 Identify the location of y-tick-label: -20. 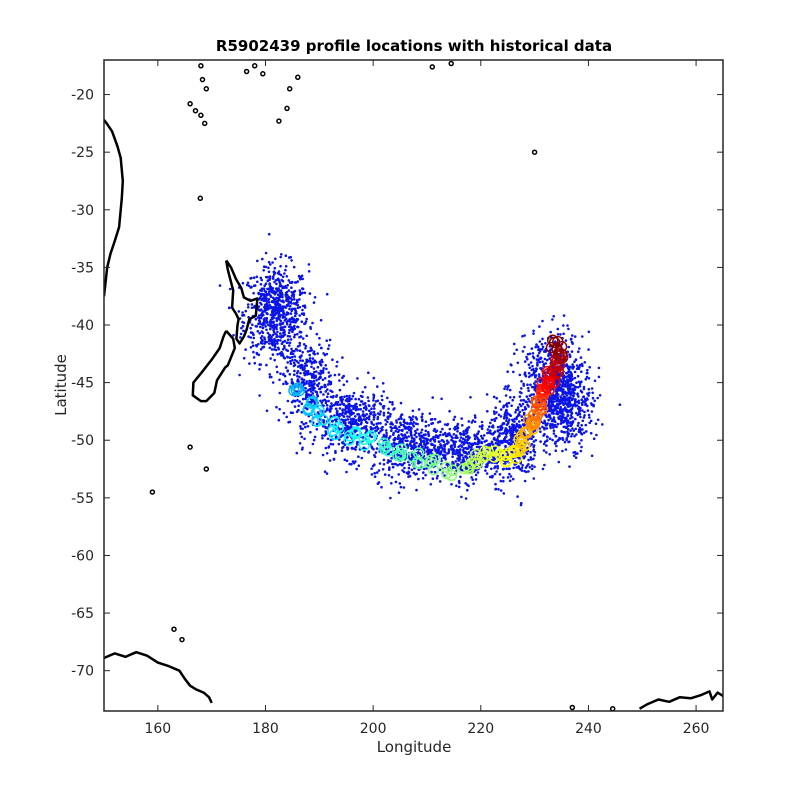
(82, 96).